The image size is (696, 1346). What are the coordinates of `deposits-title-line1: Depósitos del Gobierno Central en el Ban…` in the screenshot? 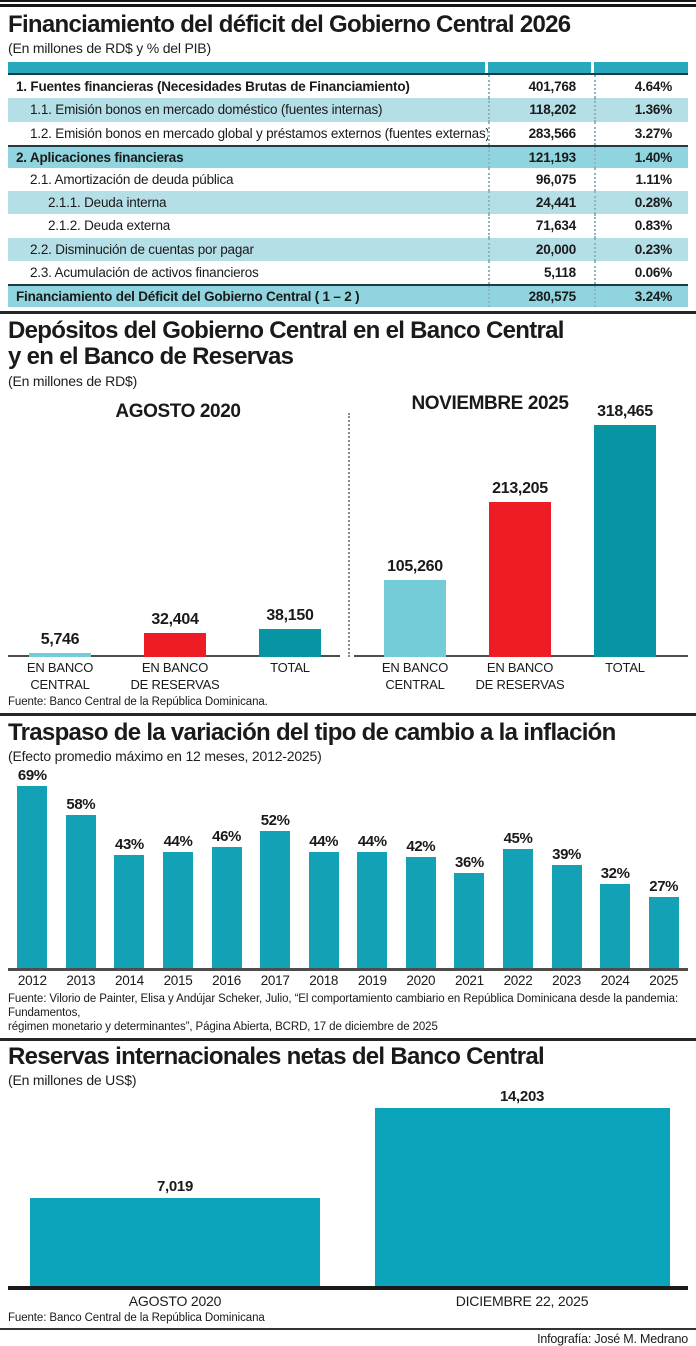 It's located at (286, 331).